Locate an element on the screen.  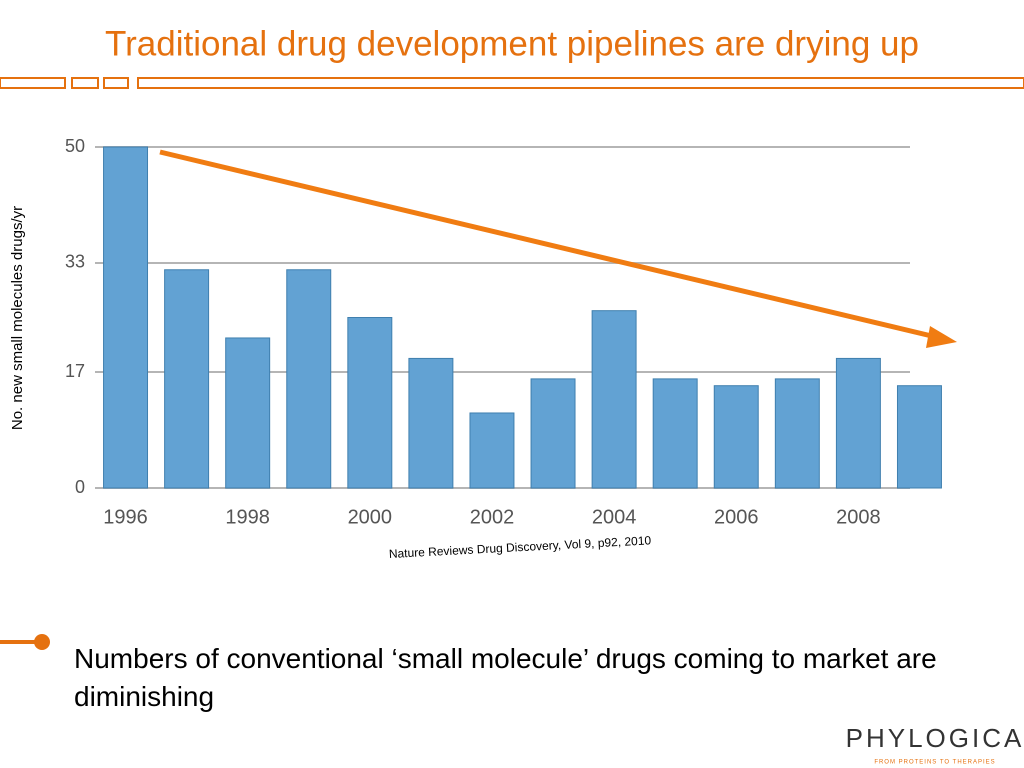
y-tick-label: 33 is located at coordinates (75, 262).